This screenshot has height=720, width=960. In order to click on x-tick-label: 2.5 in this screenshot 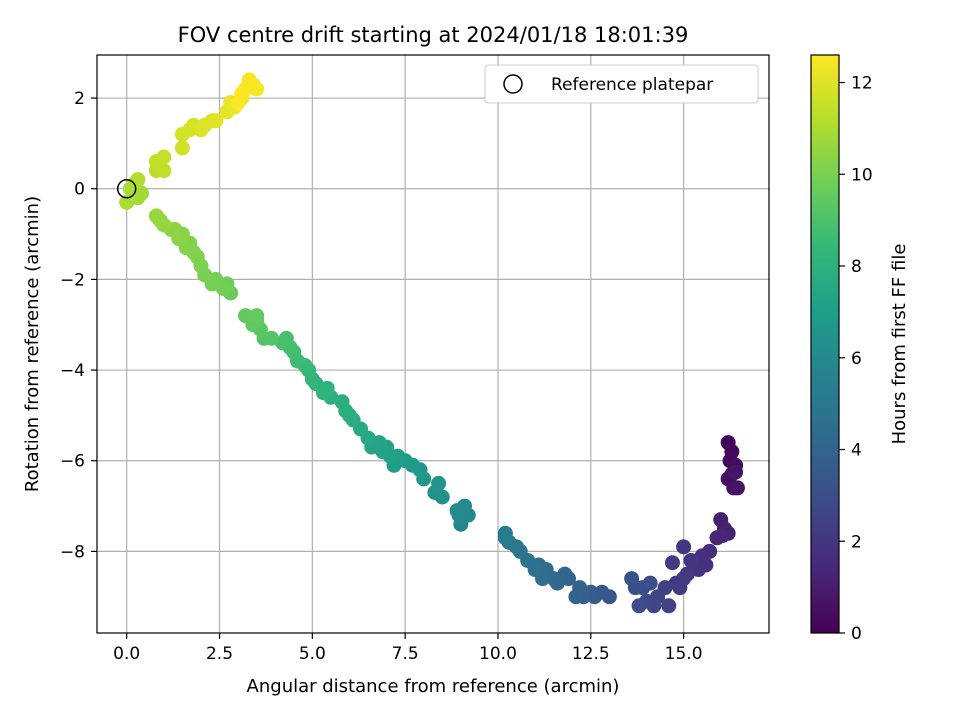, I will do `click(219, 654)`.